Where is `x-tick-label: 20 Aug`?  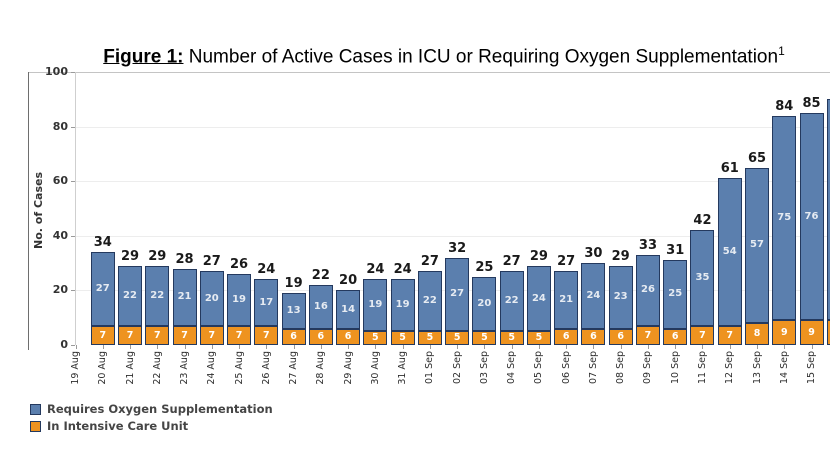
x-tick-label: 20 Aug is located at coordinates (103, 368).